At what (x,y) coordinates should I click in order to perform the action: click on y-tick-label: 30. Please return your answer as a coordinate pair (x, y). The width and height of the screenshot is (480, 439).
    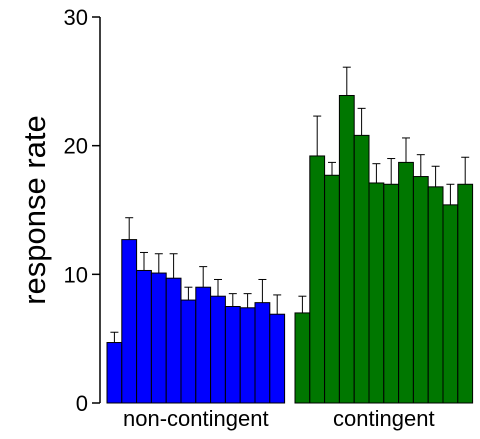
    Looking at the image, I should click on (76, 17).